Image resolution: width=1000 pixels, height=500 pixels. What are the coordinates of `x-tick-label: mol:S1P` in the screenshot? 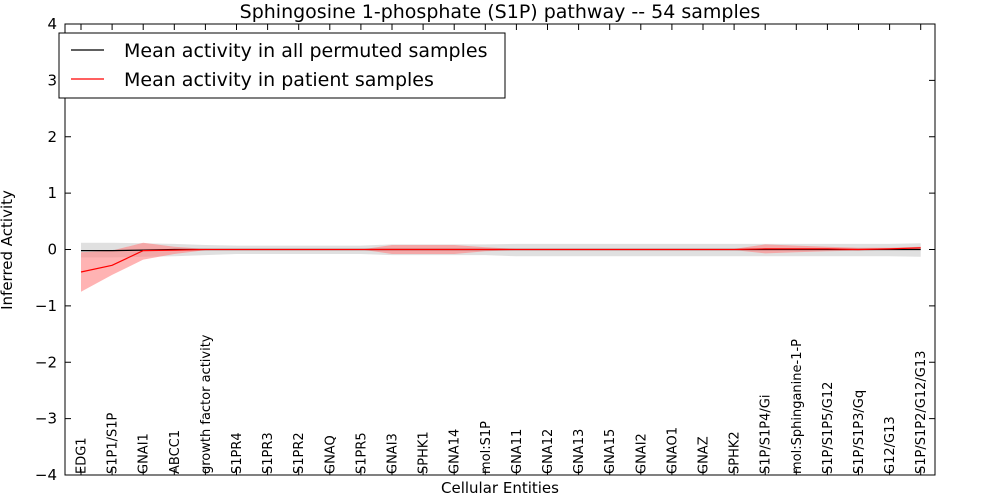 It's located at (486, 447).